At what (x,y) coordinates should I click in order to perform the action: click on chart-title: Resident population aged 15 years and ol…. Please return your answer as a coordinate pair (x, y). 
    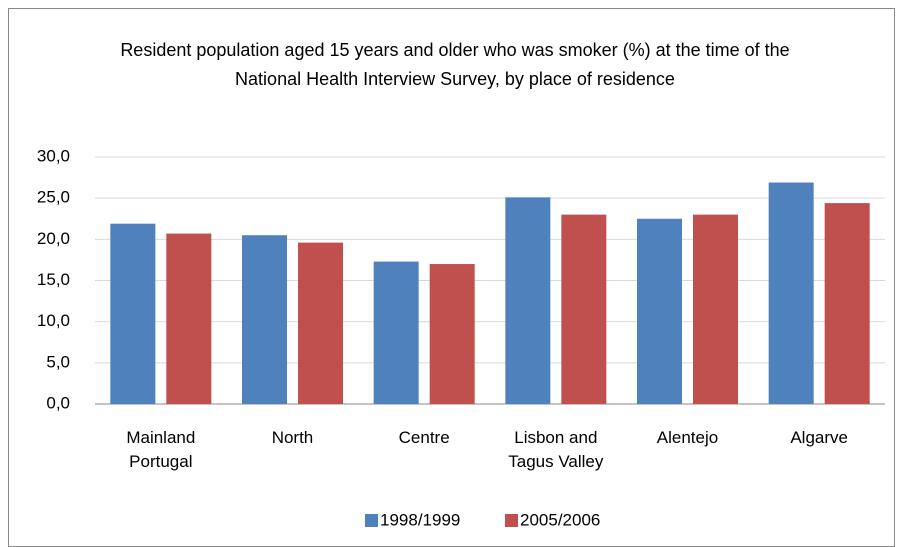
    Looking at the image, I should click on (455, 64).